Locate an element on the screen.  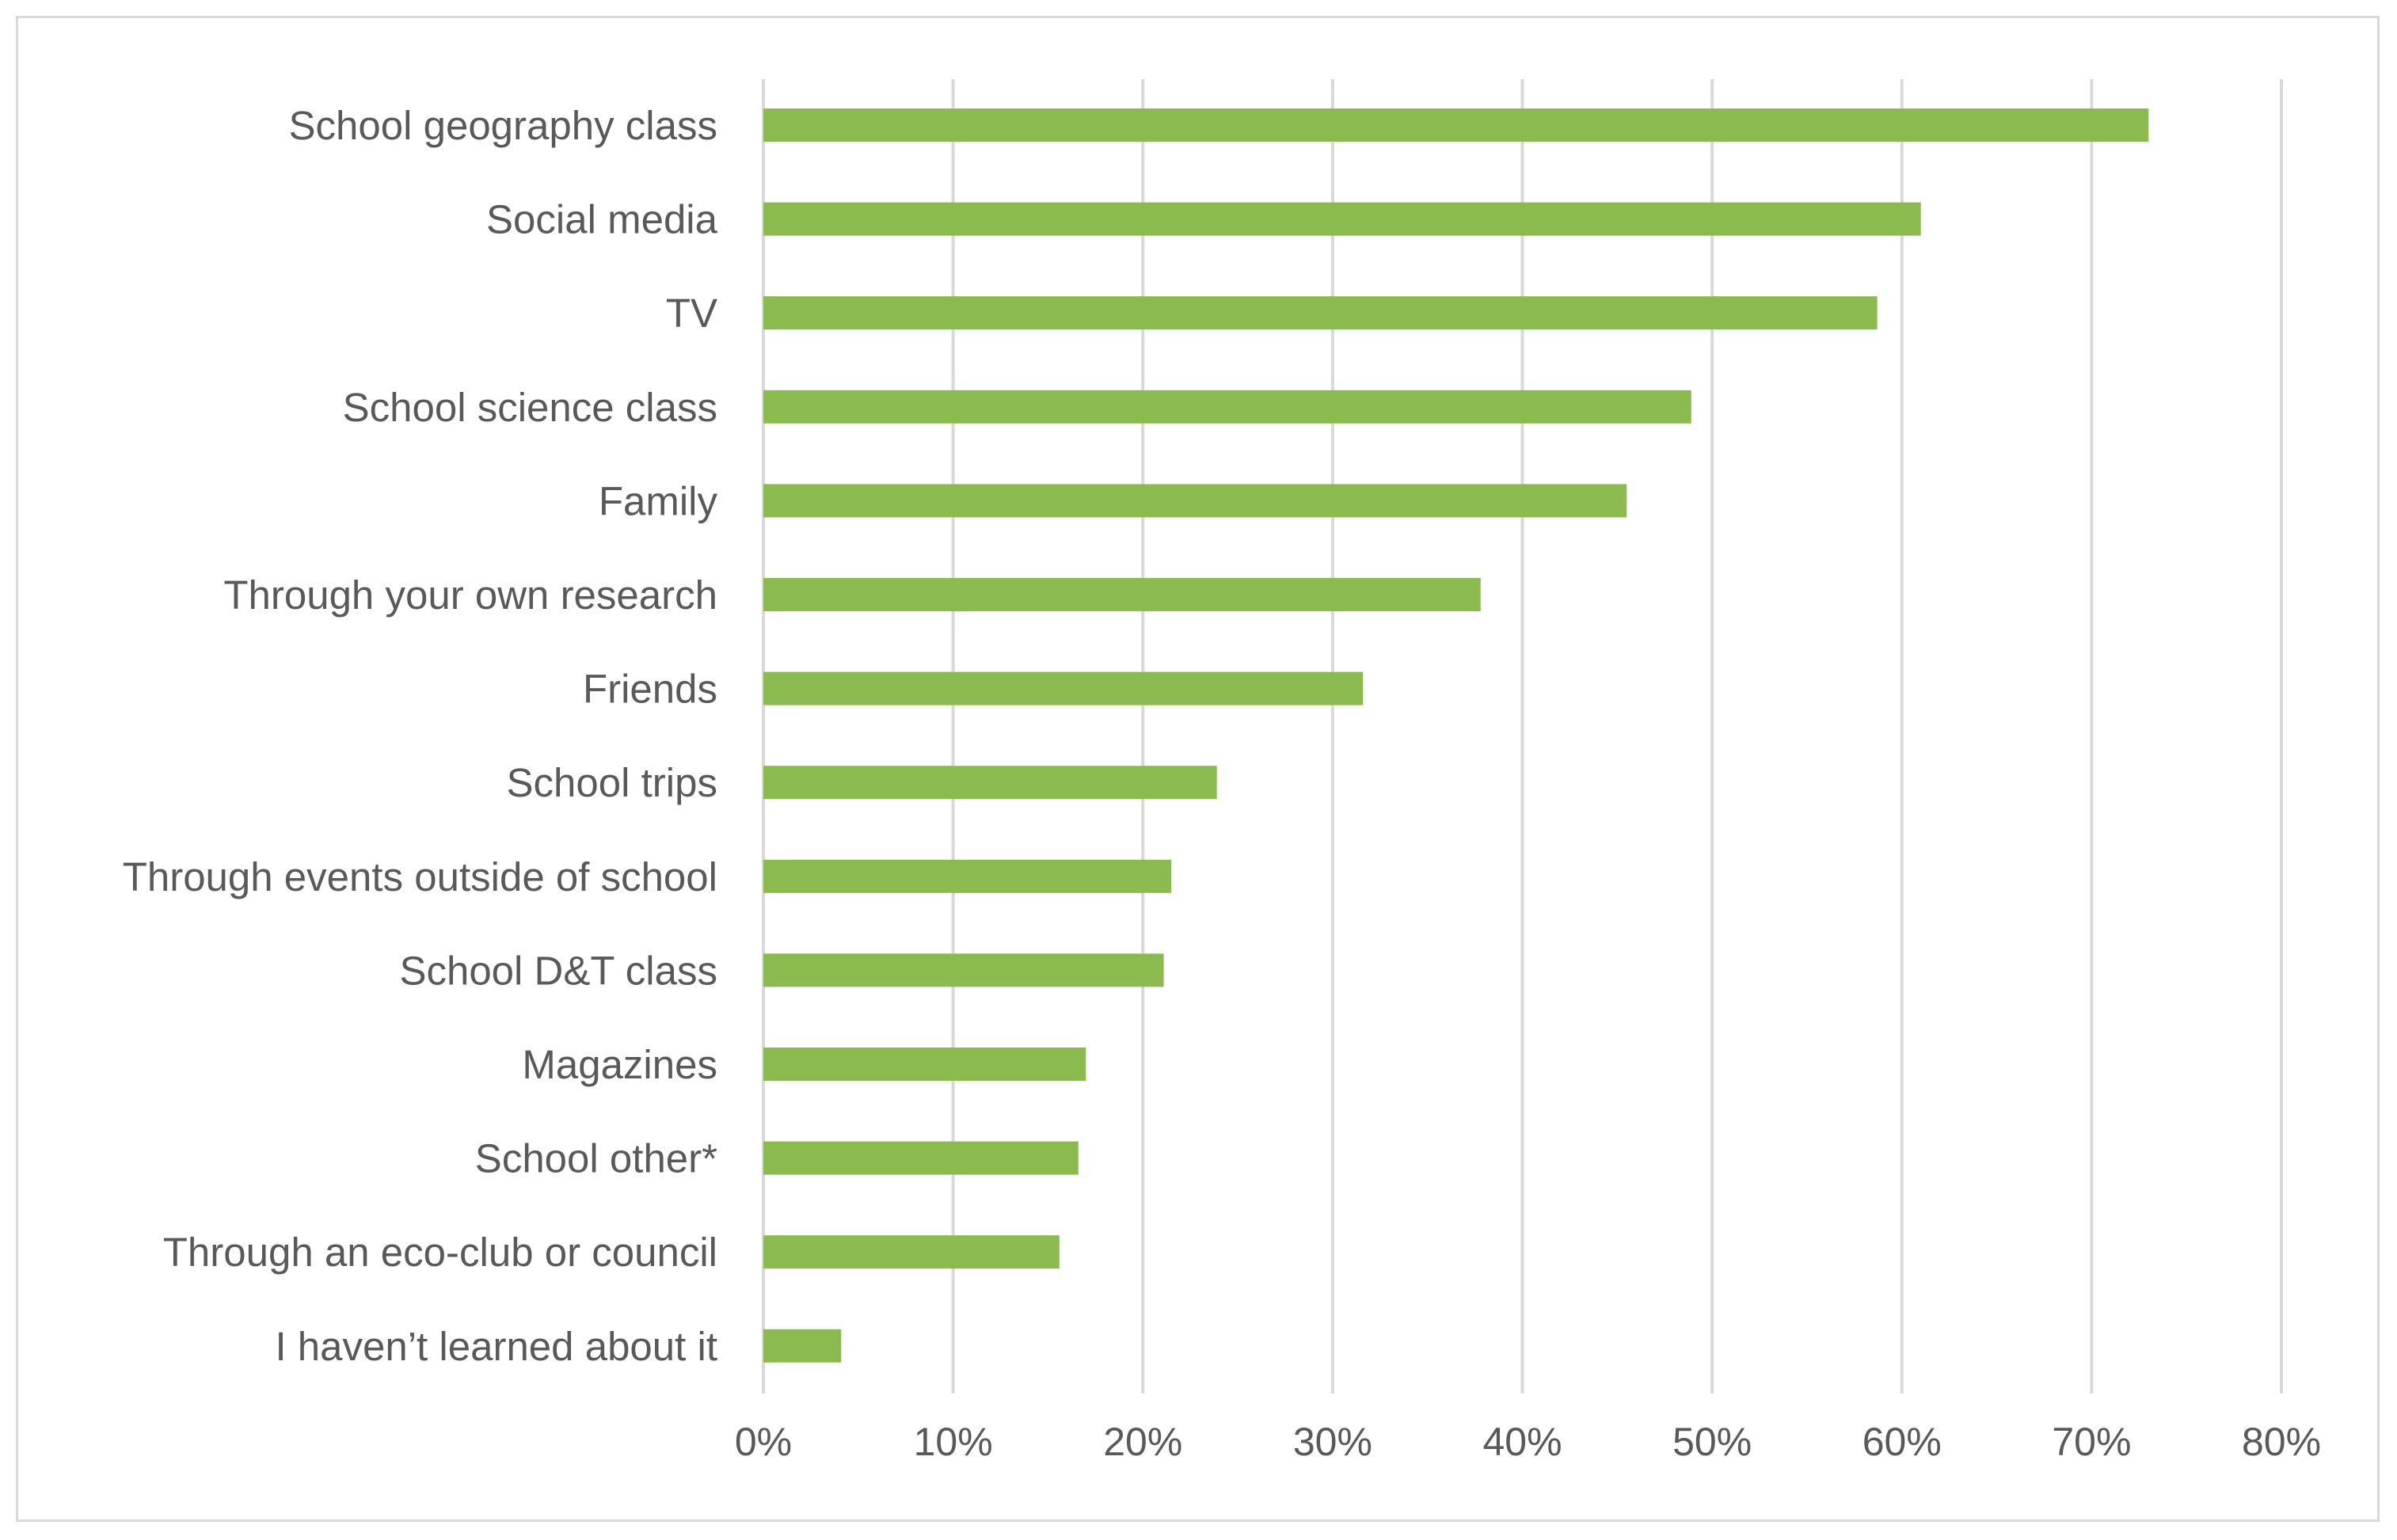
x-tick-label: 30% is located at coordinates (1332, 1442).